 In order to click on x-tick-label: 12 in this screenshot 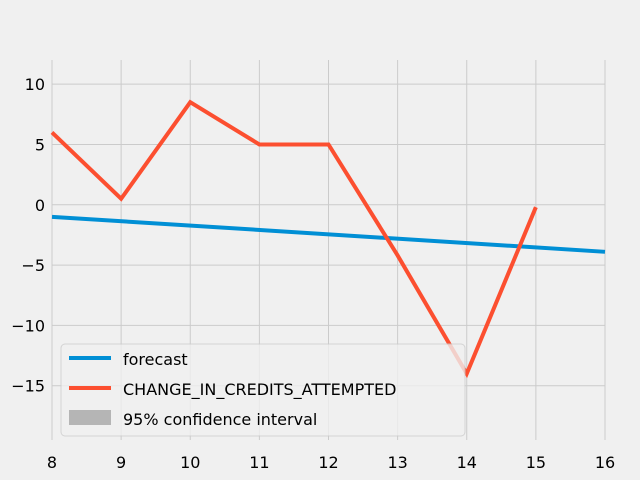, I will do `click(328, 462)`.